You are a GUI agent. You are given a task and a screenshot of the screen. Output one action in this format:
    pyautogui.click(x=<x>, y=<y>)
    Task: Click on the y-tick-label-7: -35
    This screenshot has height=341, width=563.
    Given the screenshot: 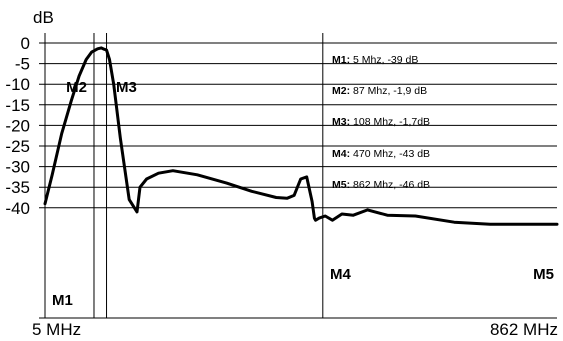 What is the action you would take?
    pyautogui.click(x=17, y=187)
    